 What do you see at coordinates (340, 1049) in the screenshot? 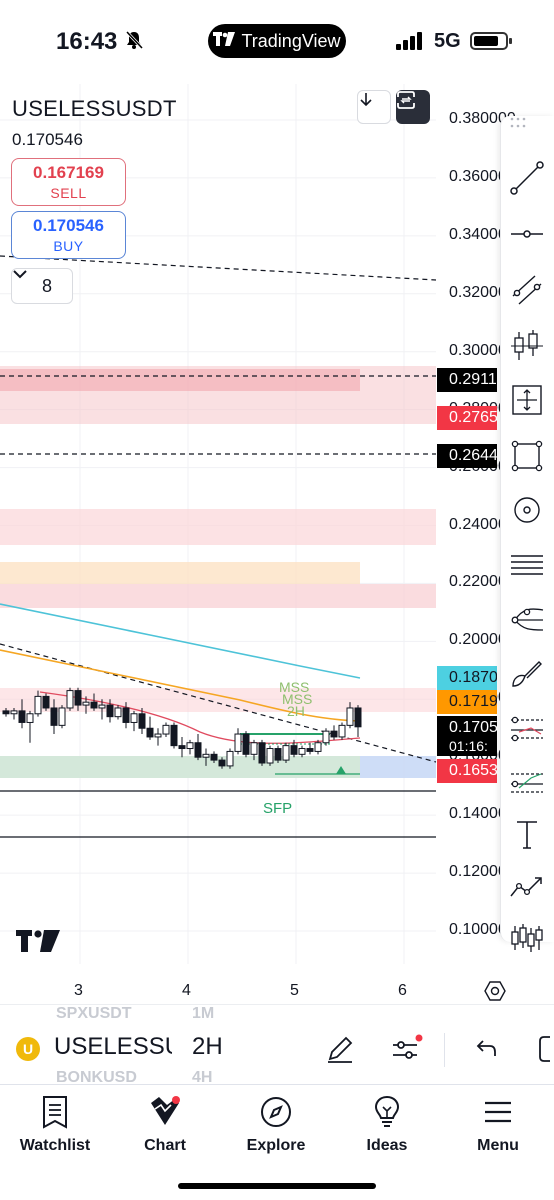
I see `drawing-pen-icon` at bounding box center [340, 1049].